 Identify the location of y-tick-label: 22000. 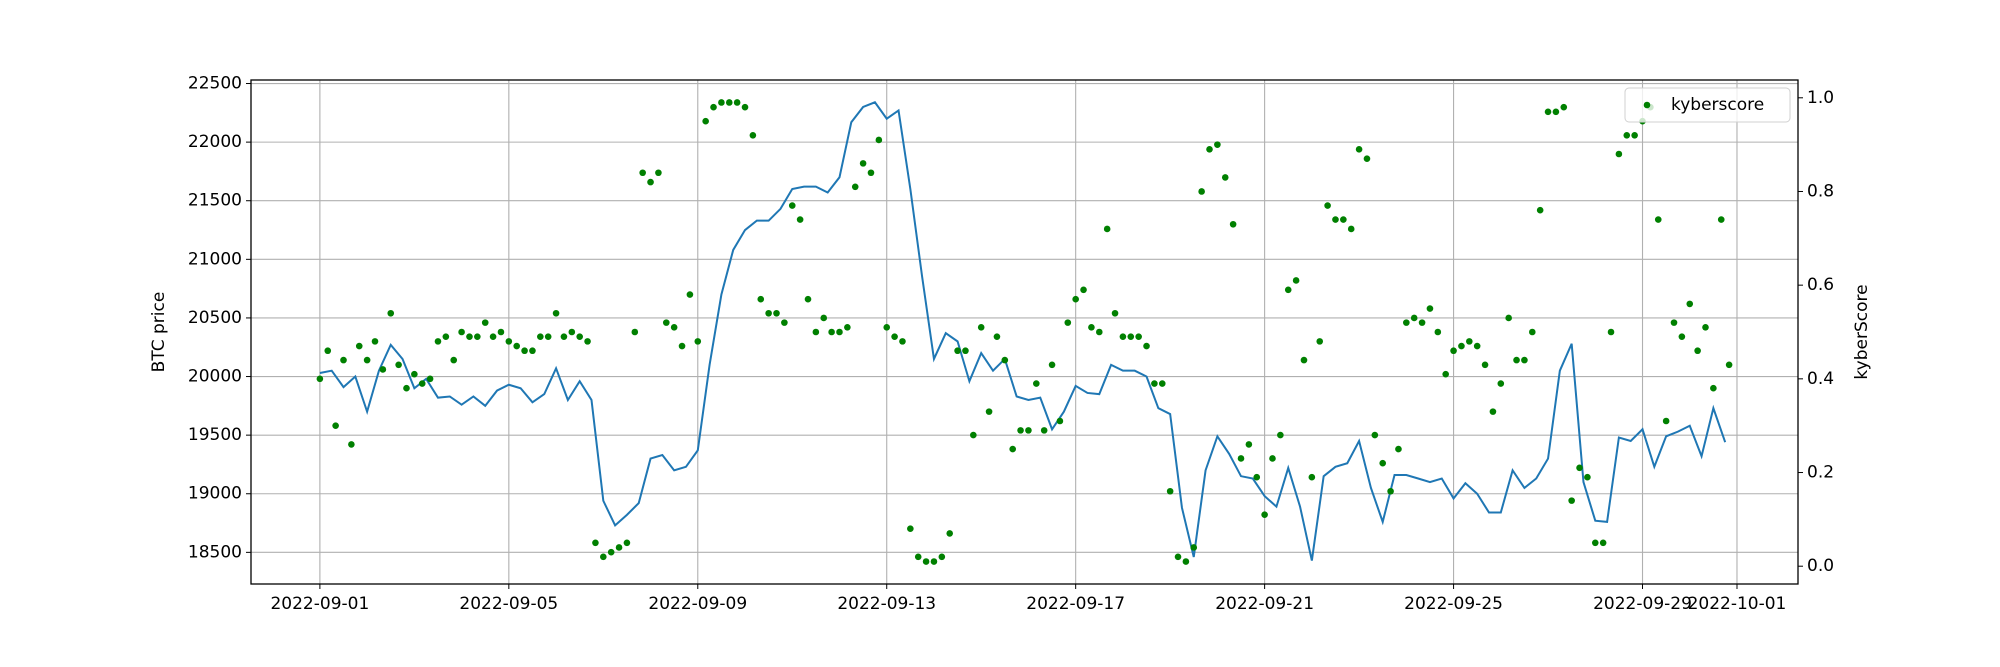
(215, 142).